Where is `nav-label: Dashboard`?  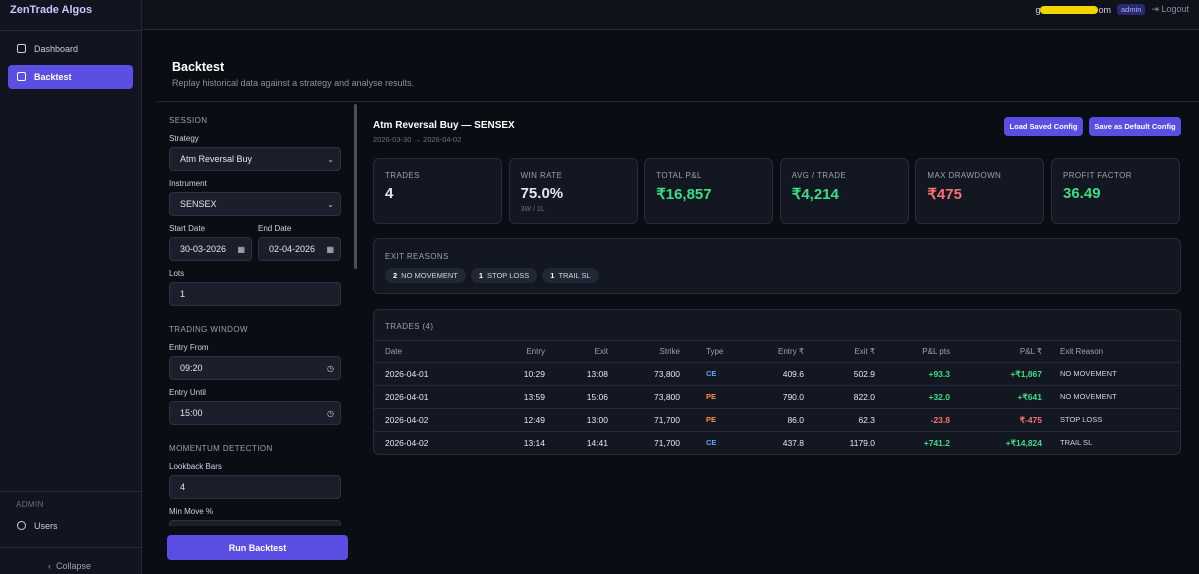
nav-label: Dashboard is located at coordinates (56, 49).